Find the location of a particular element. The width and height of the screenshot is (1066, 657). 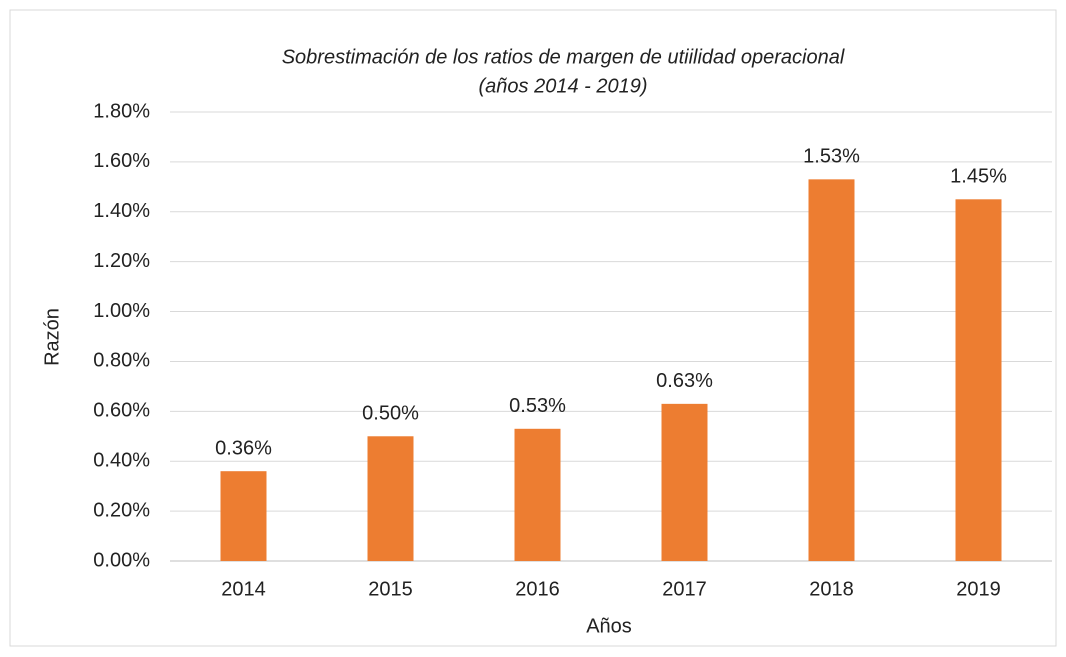

data-label: 0.53% is located at coordinates (537, 406).